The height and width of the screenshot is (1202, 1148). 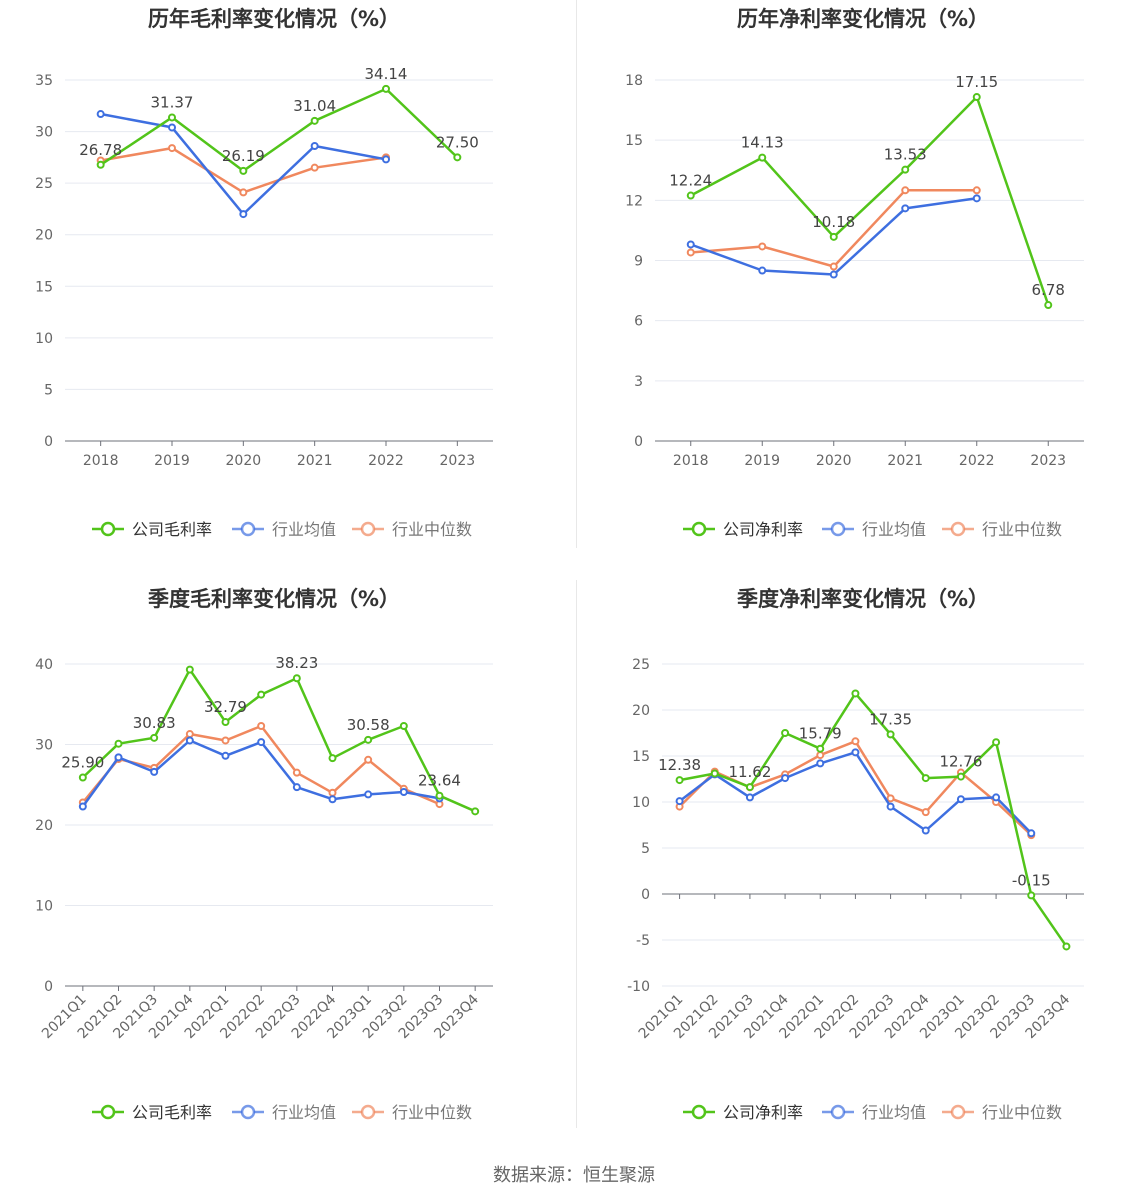 I want to click on y-tick-label: -5, so click(x=643, y=941).